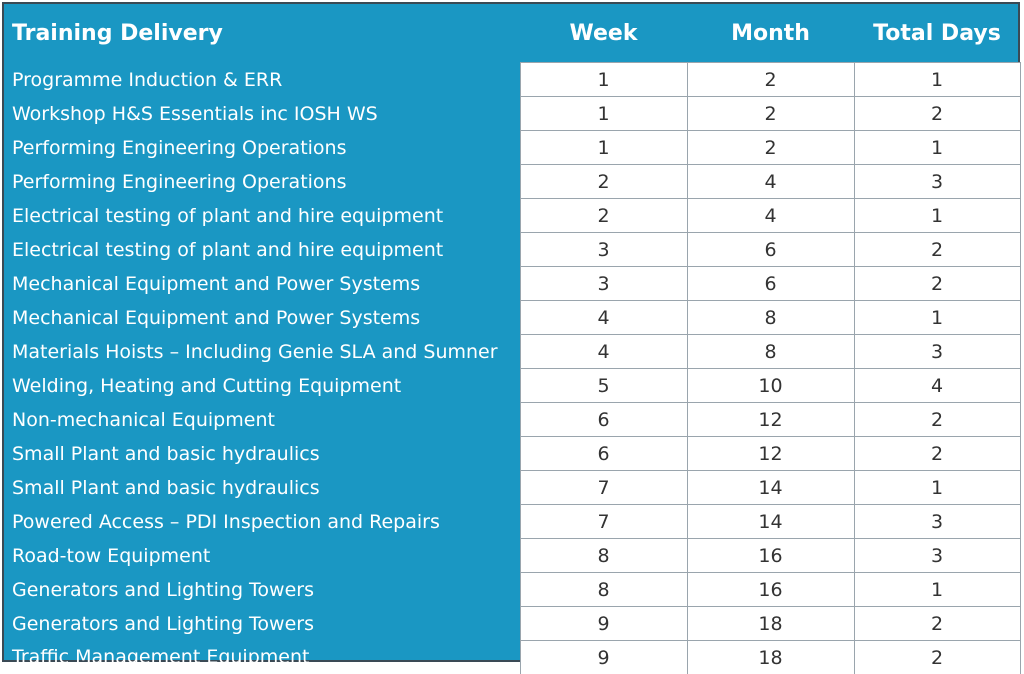 The width and height of the screenshot is (1024, 674). I want to click on course-name-cell: Workshop H&S Essentials inc IOSH WS, so click(262, 114).